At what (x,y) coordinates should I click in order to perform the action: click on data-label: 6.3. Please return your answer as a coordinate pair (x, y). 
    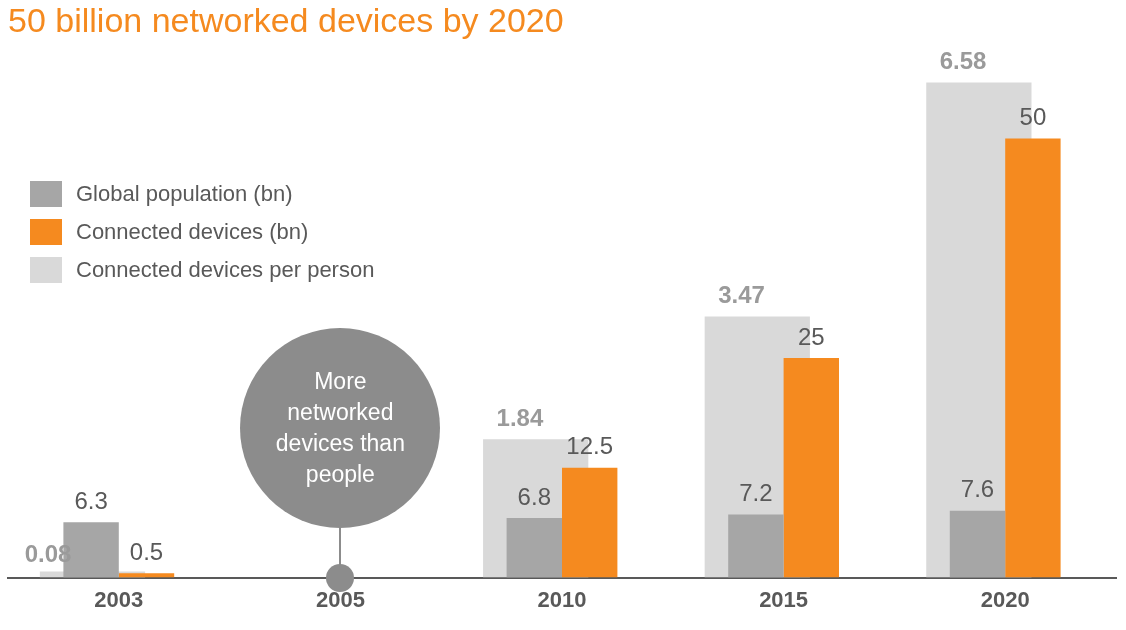
    Looking at the image, I should click on (91, 500).